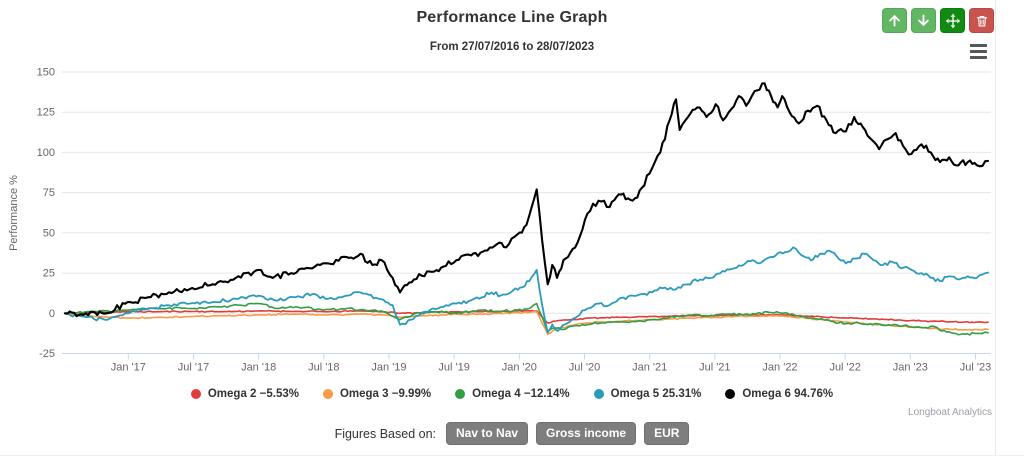  Describe the element at coordinates (779, 368) in the screenshot. I see `x-axis-tick-label: Jan '22` at that location.